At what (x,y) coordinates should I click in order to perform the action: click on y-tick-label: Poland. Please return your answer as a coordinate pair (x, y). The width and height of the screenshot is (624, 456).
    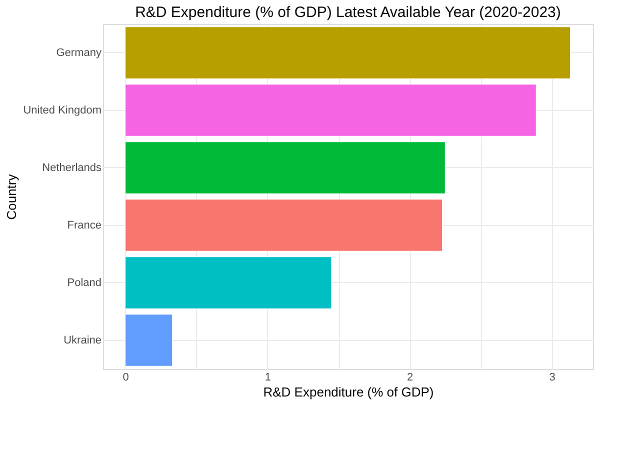
    Looking at the image, I should click on (84, 282).